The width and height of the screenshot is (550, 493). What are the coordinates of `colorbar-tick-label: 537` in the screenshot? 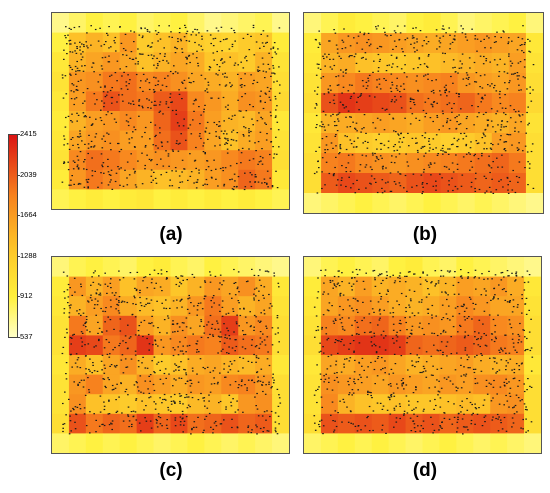 It's located at (26, 336).